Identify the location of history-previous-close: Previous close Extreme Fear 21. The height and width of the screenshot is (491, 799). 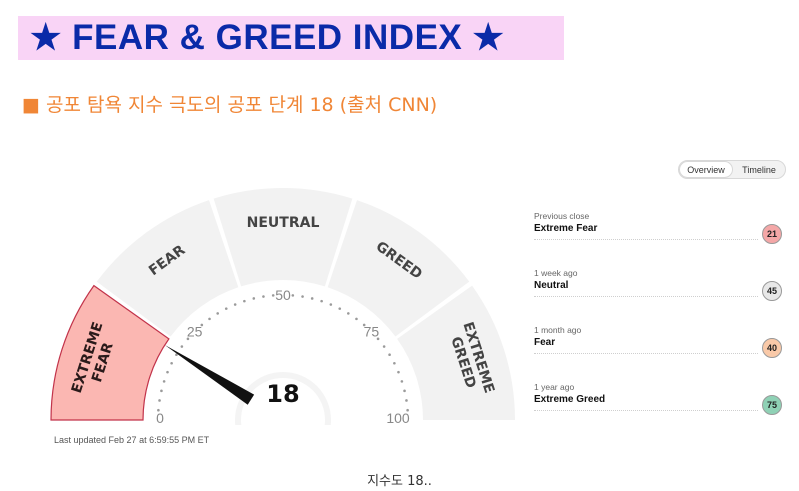
(659, 231).